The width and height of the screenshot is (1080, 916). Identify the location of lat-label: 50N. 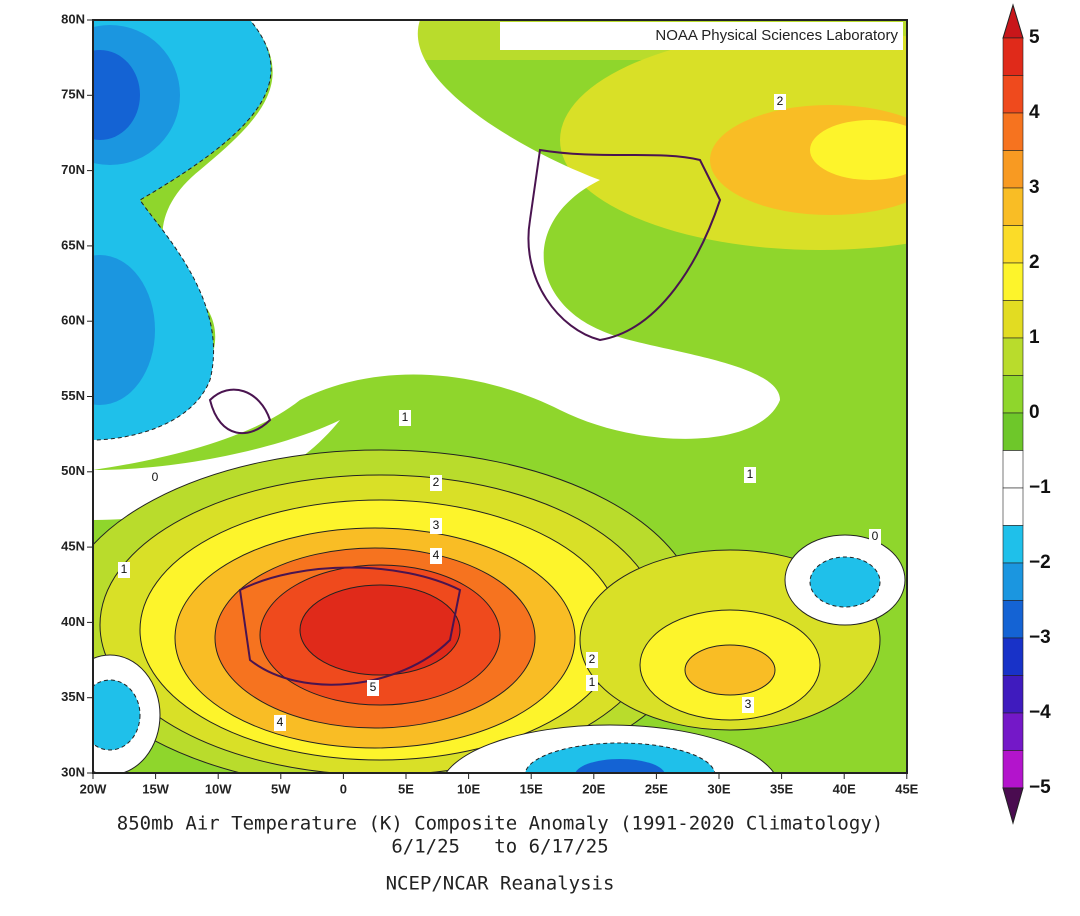
(73, 470).